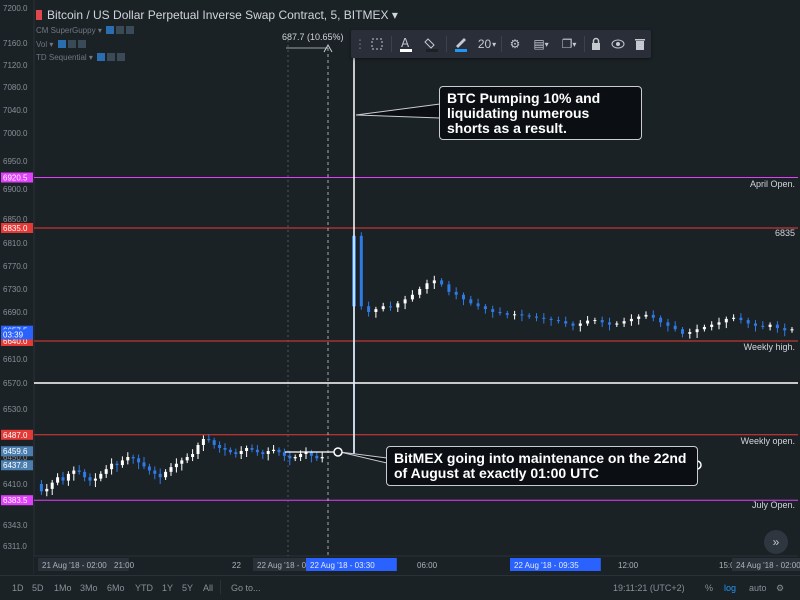 This screenshot has height=600, width=800. What do you see at coordinates (487, 44) in the screenshot?
I see `line-width-select: 20 ▾` at bounding box center [487, 44].